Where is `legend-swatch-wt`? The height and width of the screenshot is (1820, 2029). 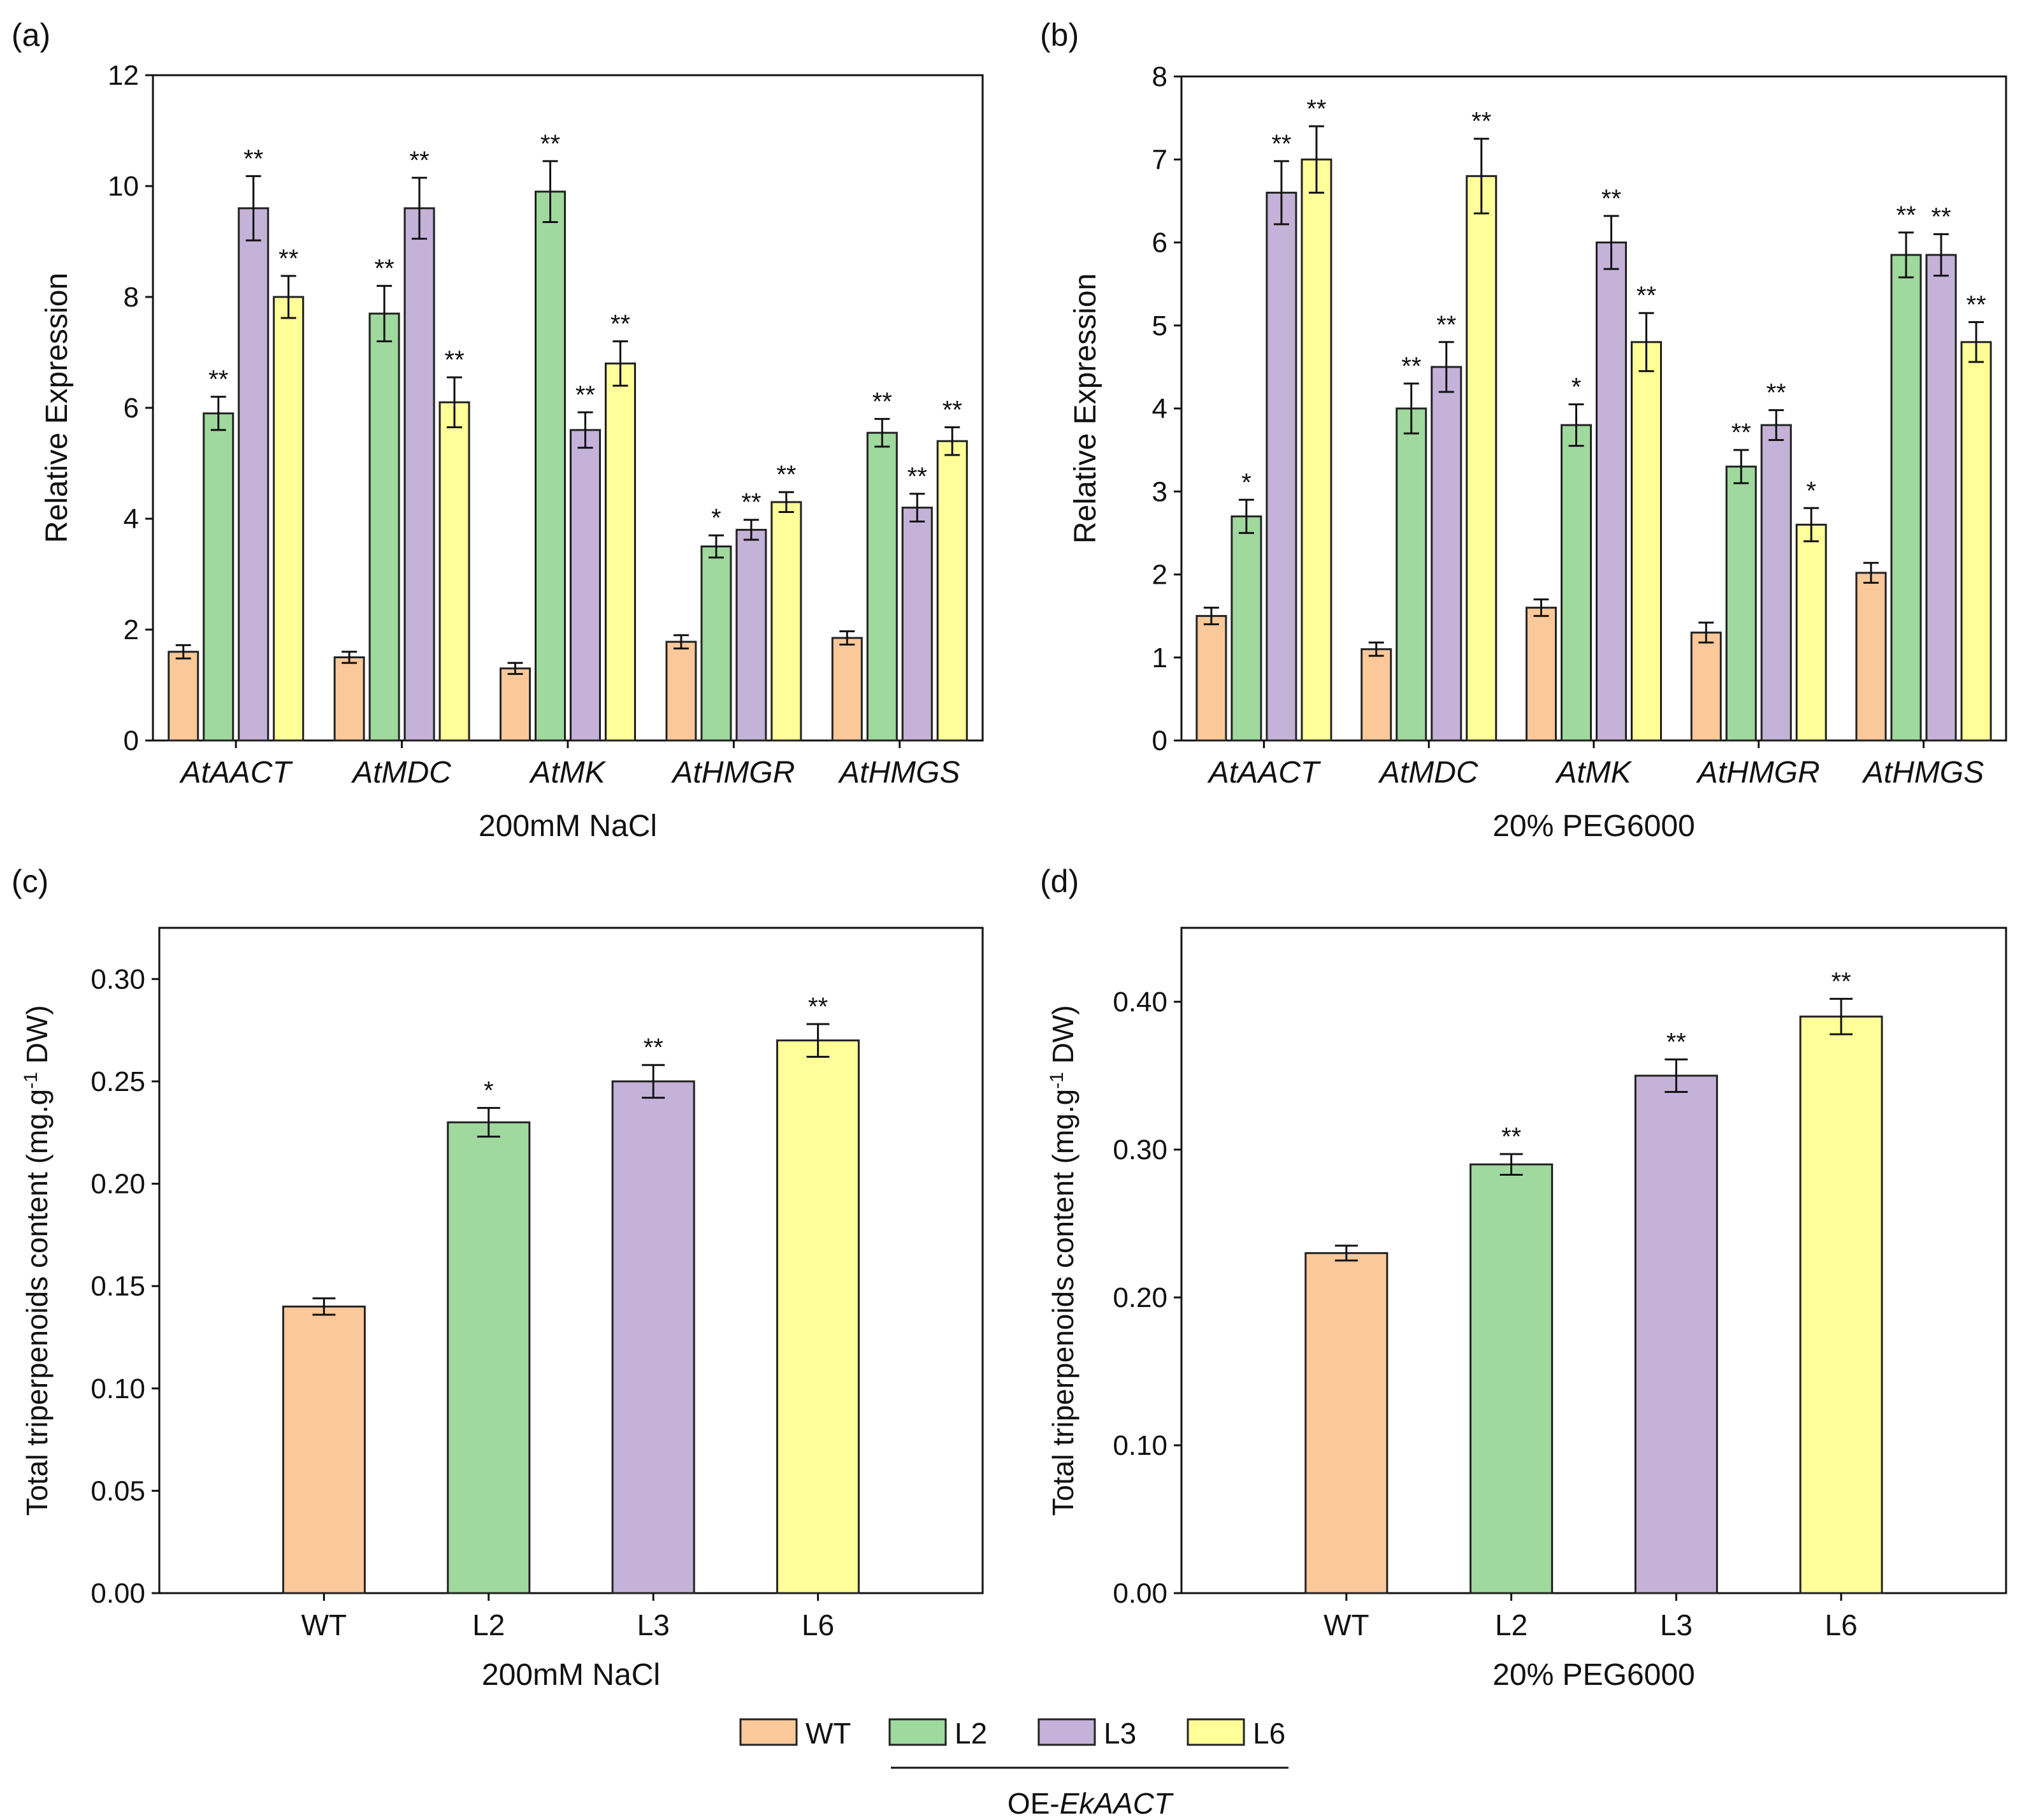
legend-swatch-wt is located at coordinates (768, 1732).